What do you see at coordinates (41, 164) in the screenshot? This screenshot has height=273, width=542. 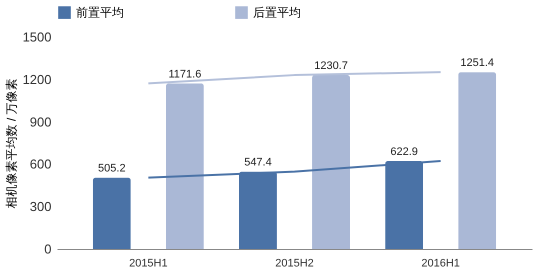 I see `y-tick-label: 600` at bounding box center [41, 164].